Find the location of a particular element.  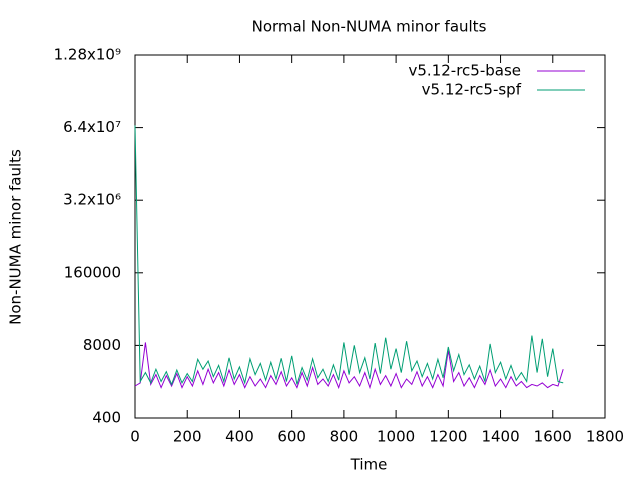

y-tick-label: 6.4x10⁷ is located at coordinates (92, 127).